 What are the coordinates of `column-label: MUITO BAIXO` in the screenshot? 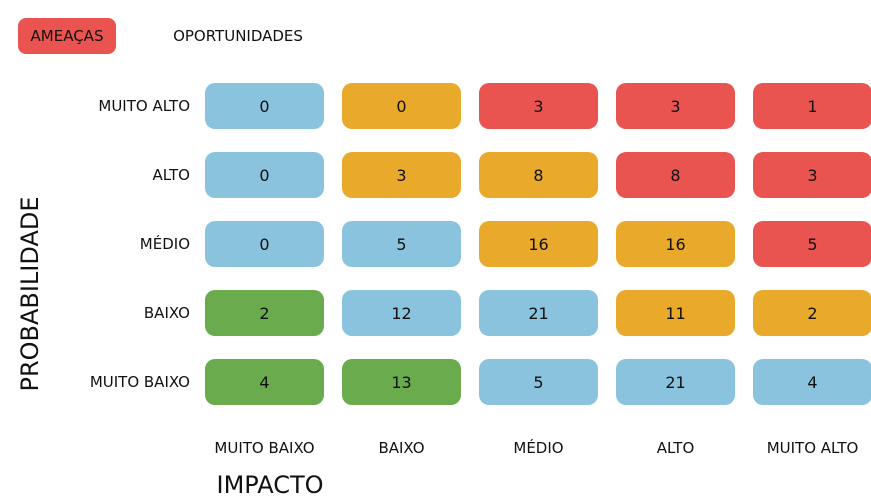 It's located at (264, 448).